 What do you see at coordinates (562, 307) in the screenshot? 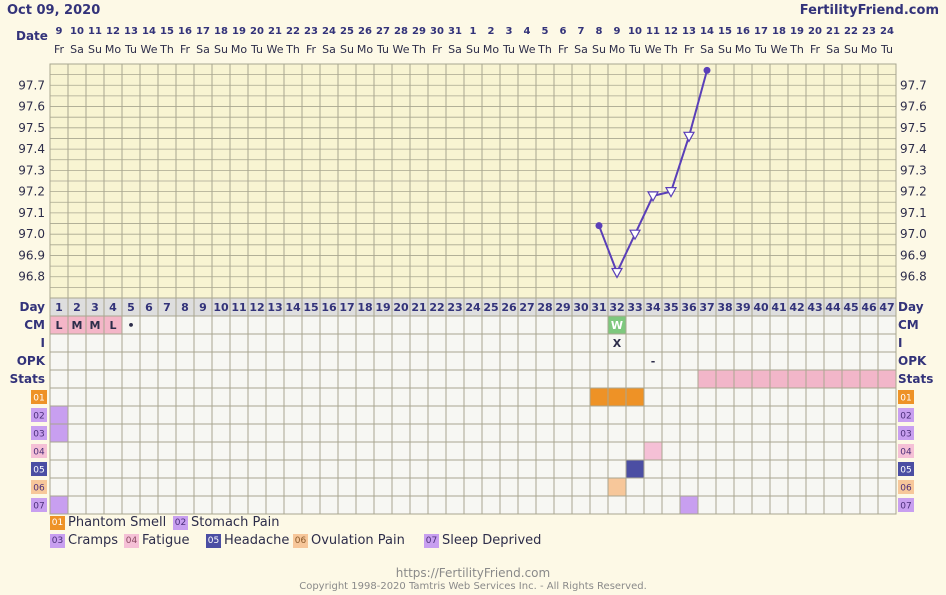
I see `cycle-day-number: 29` at bounding box center [562, 307].